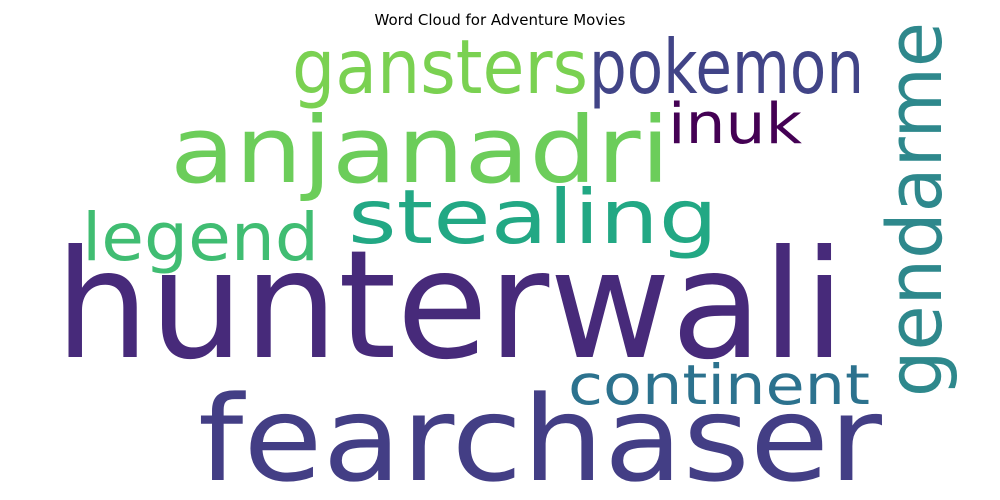 The image size is (1000, 500). What do you see at coordinates (420, 150) in the screenshot?
I see `word-anjanadri: anjanadri` at bounding box center [420, 150].